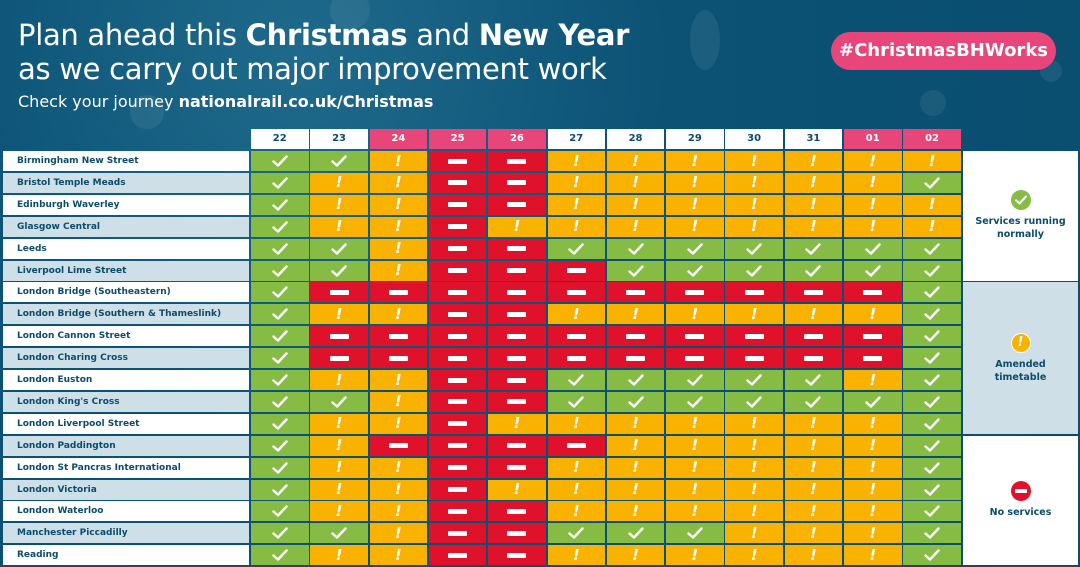 The height and width of the screenshot is (567, 1080). I want to click on hashtag-badge: #ChristmasBHWorks, so click(943, 51).